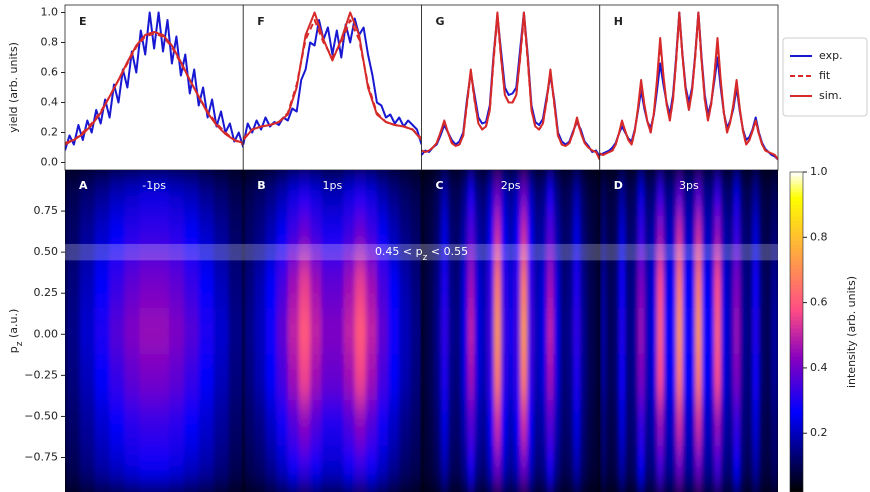 The width and height of the screenshot is (870, 492). I want to click on legend-label: fit, so click(825, 75).